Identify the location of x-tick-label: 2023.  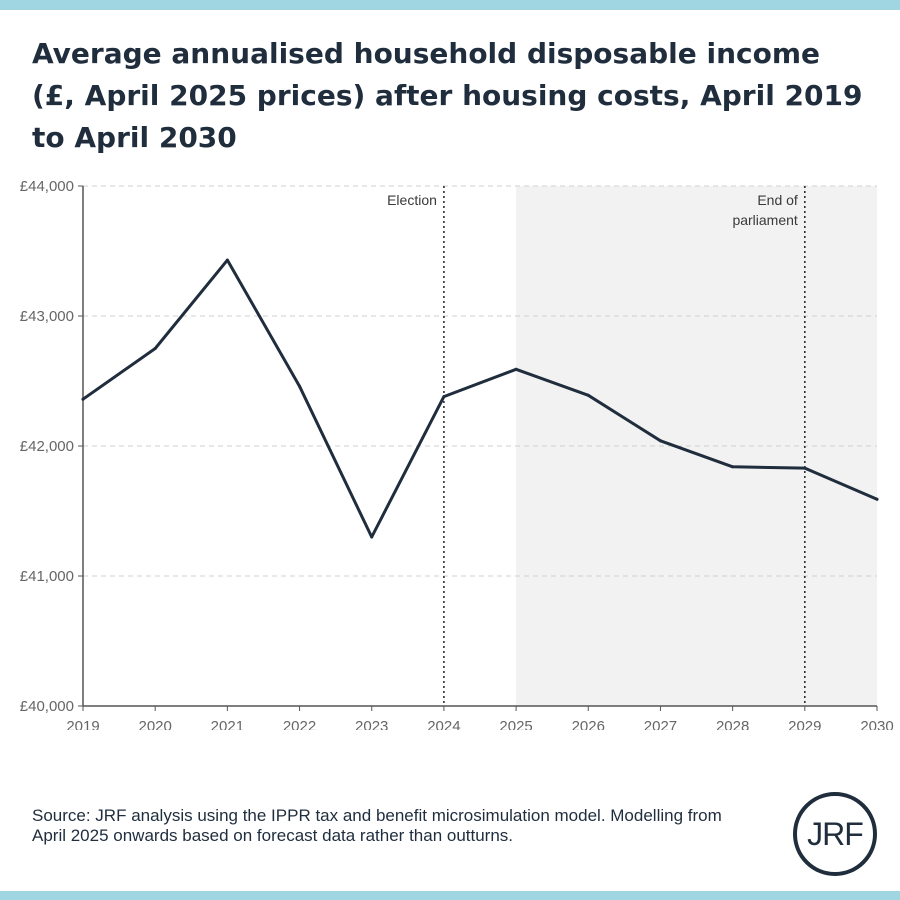
(371, 724).